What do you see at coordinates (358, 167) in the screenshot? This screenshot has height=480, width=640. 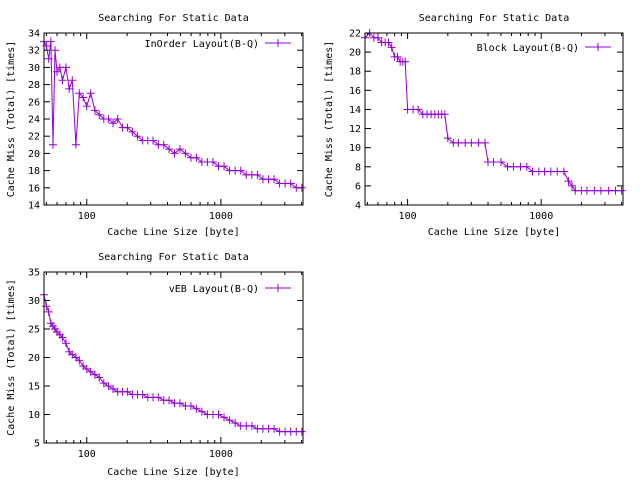 I see `y-tick-label: 8` at bounding box center [358, 167].